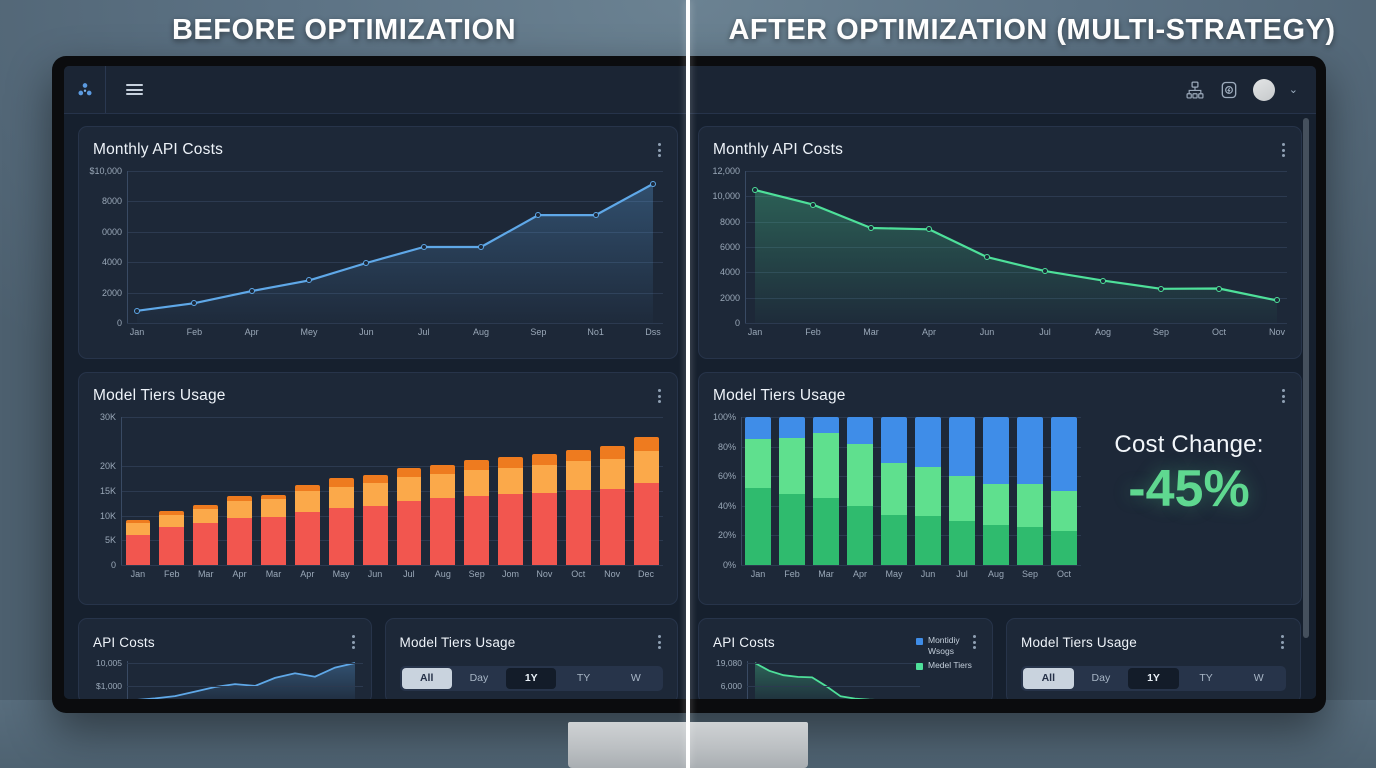 This screenshot has height=768, width=1376. I want to click on y-axis-tick-label: 15K, so click(107, 491).